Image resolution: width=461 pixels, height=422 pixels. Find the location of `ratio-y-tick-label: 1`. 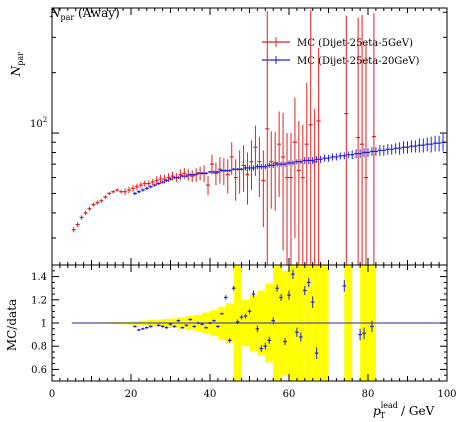

ratio-y-tick-label: 1 is located at coordinates (44, 324).